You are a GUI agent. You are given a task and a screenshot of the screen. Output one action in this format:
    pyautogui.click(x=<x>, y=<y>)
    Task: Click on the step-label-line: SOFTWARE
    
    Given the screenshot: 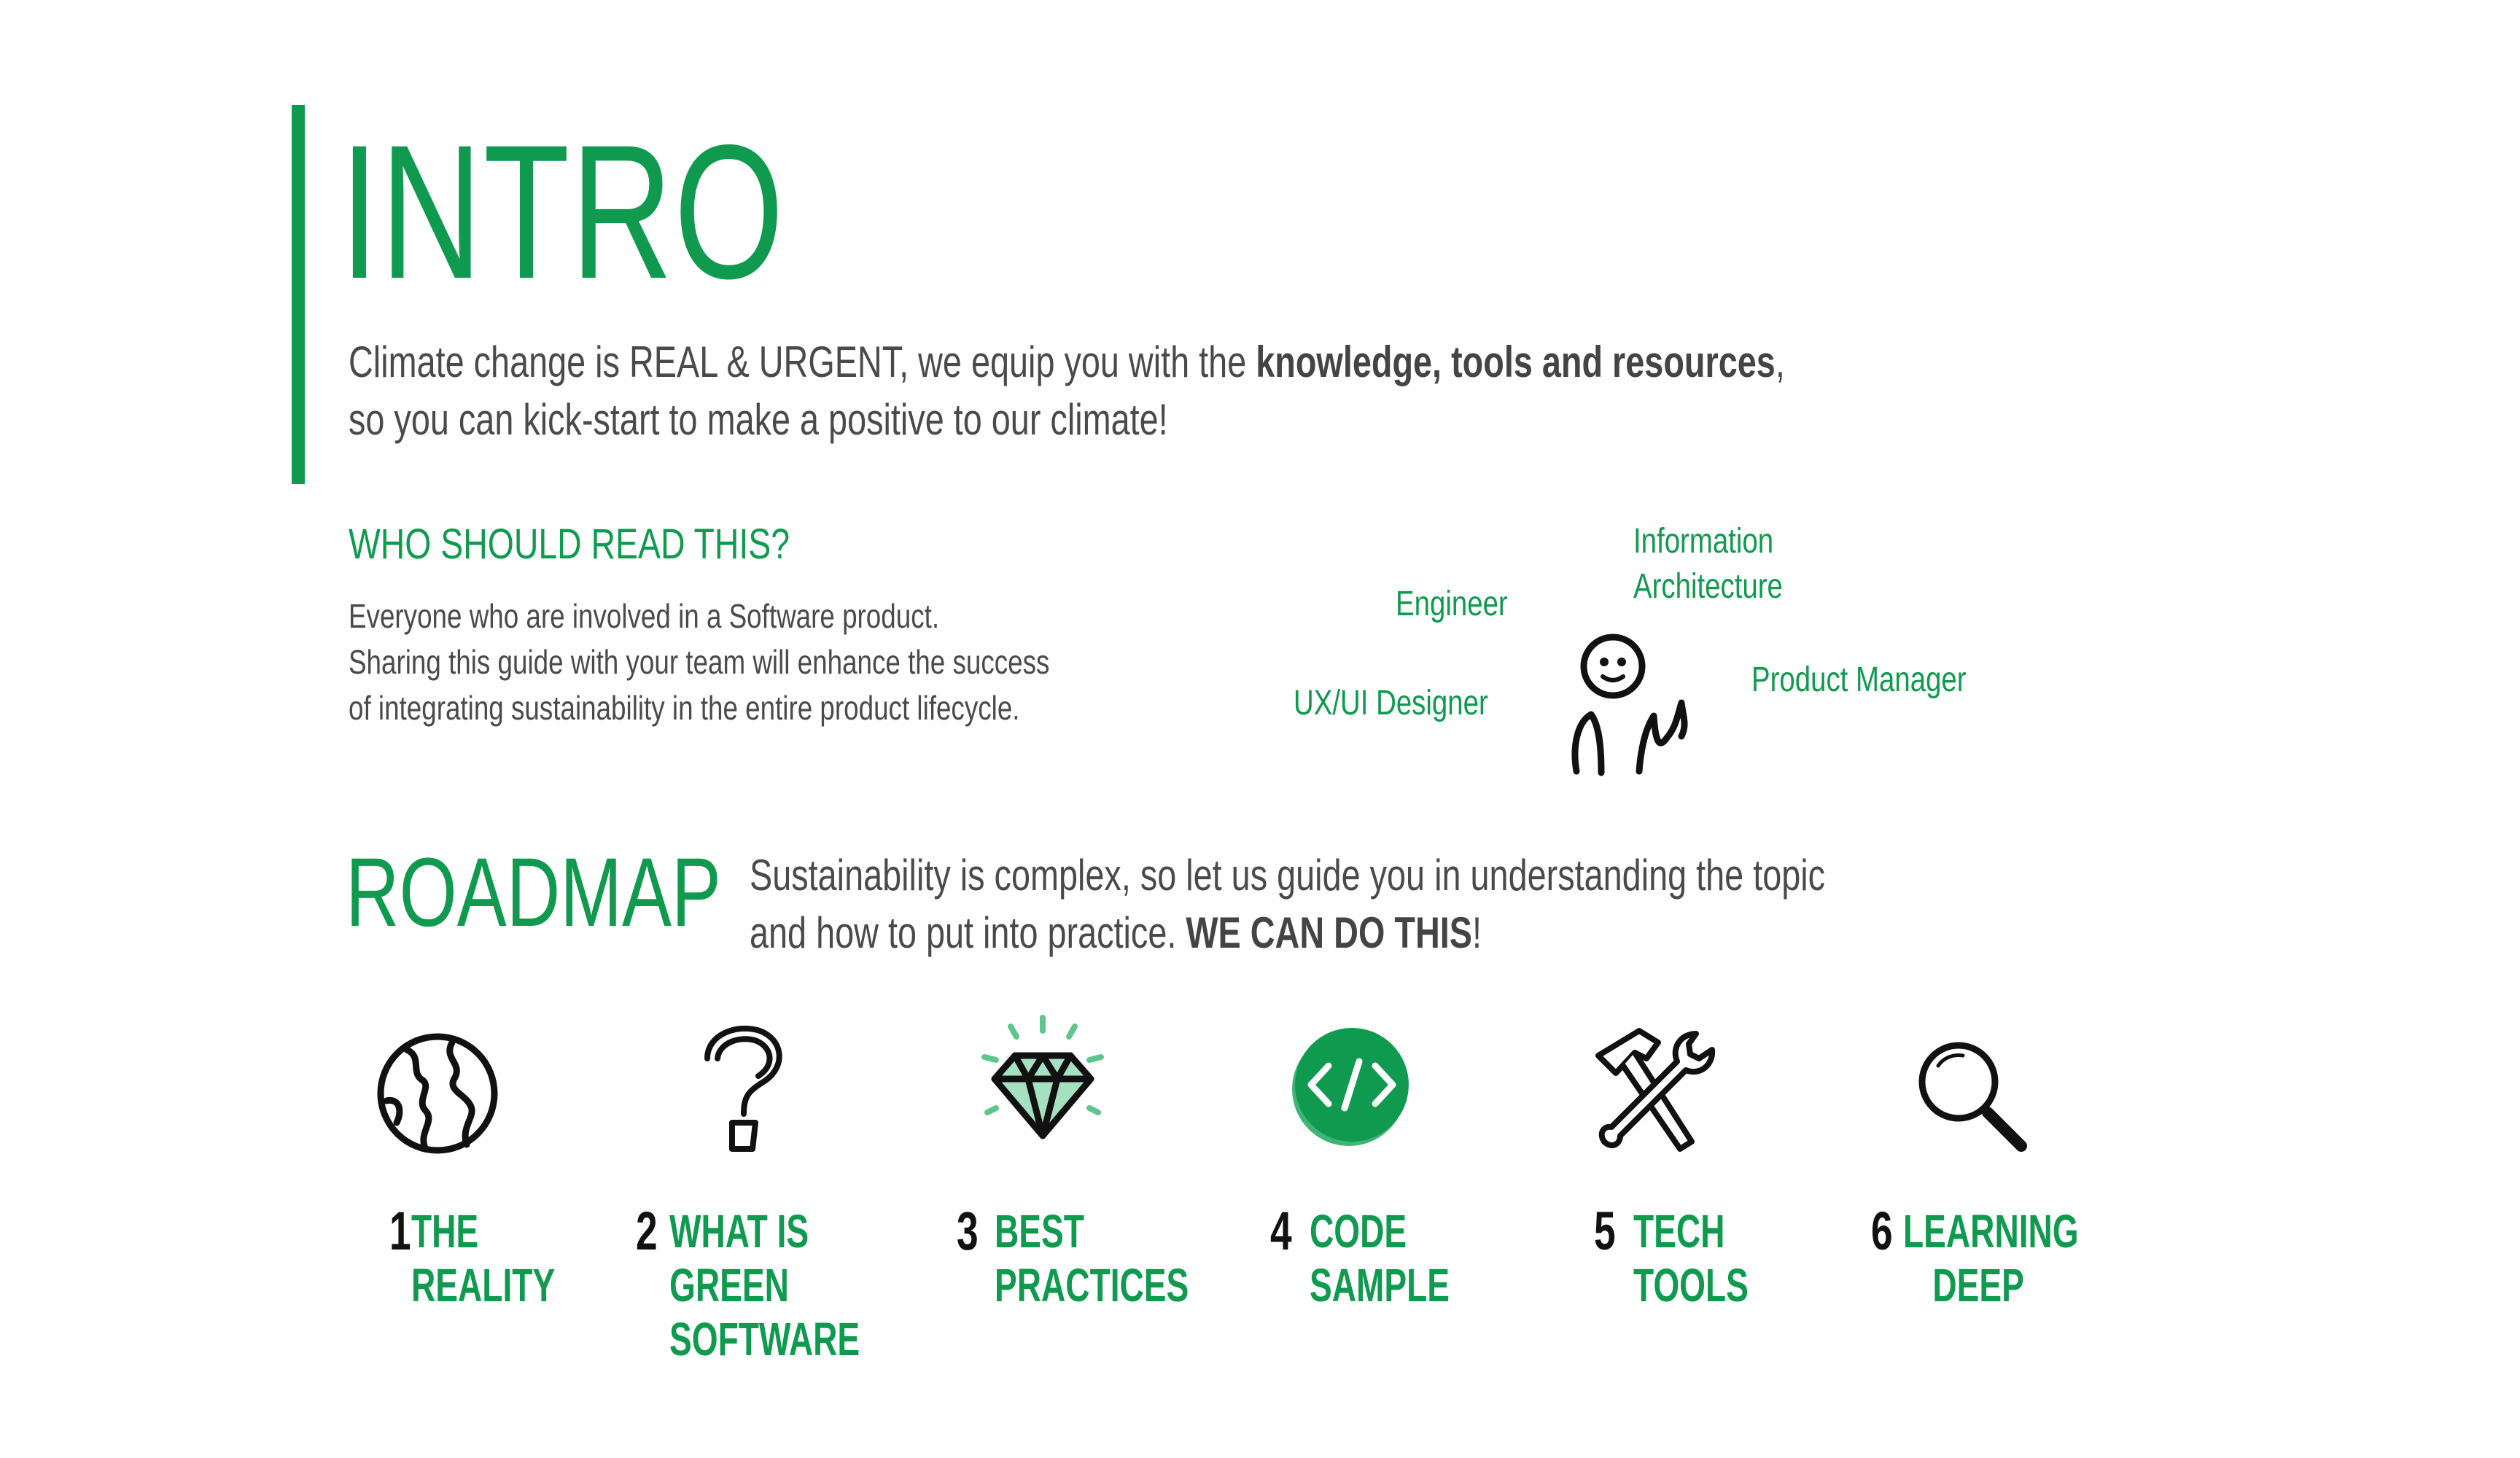 What is the action you would take?
    pyautogui.click(x=764, y=1339)
    